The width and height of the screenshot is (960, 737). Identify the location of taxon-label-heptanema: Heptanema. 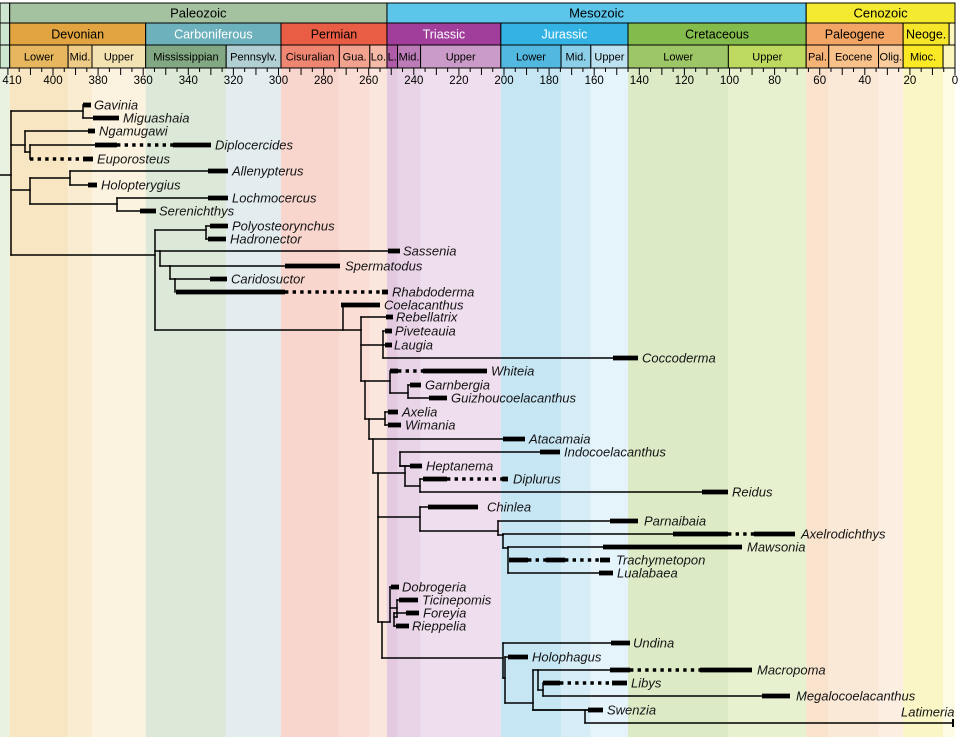
(459, 466).